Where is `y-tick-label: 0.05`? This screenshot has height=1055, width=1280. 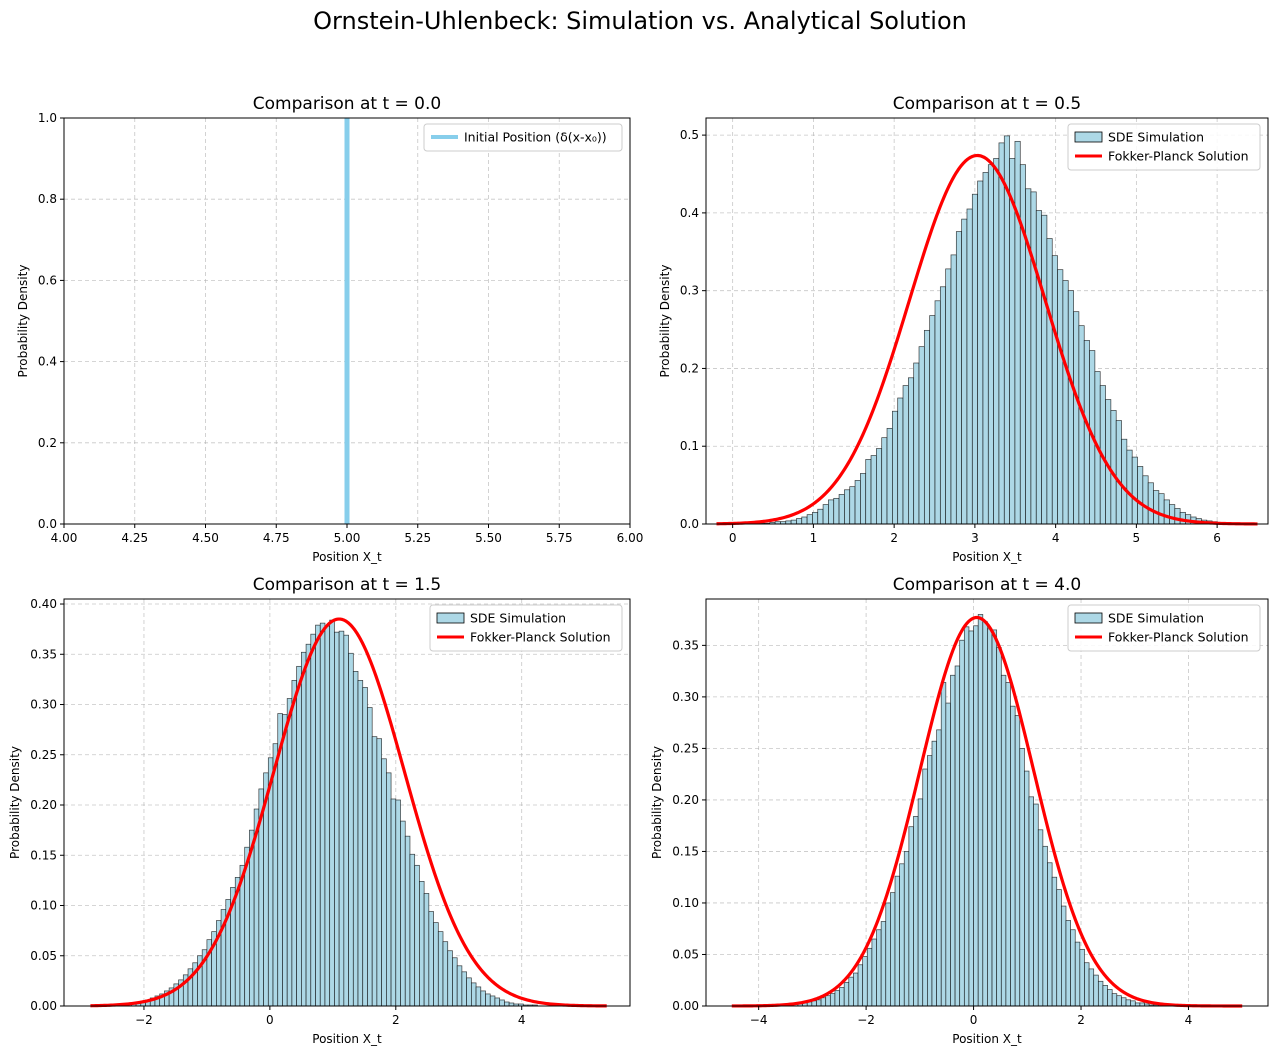
y-tick-label: 0.05 is located at coordinates (685, 954).